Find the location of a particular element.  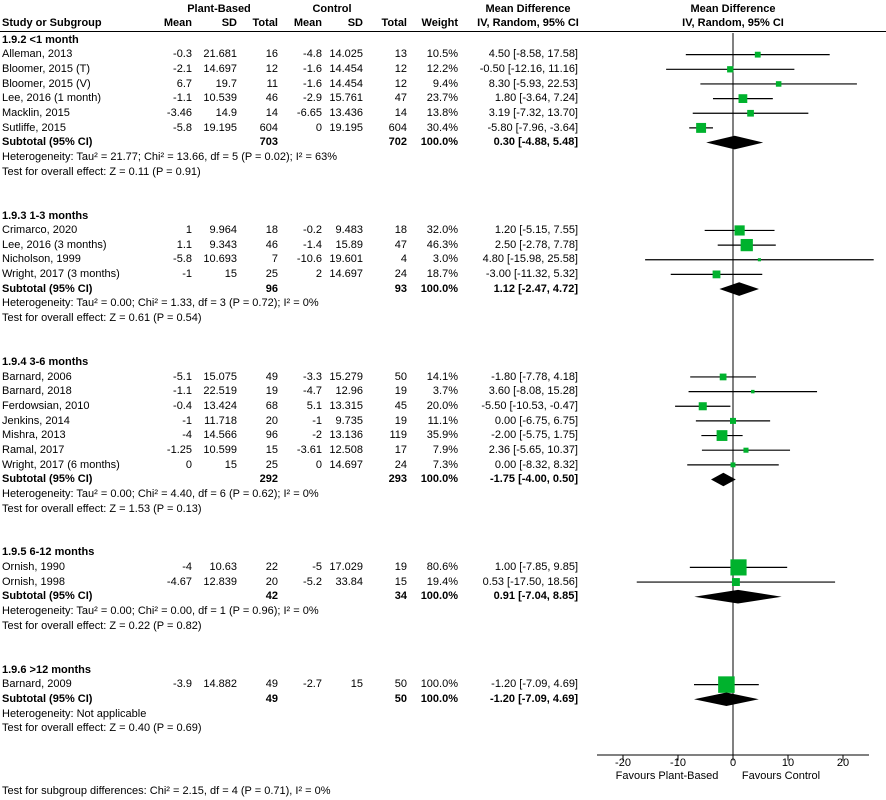

mean2-cell: -3.3 is located at coordinates (312, 376).